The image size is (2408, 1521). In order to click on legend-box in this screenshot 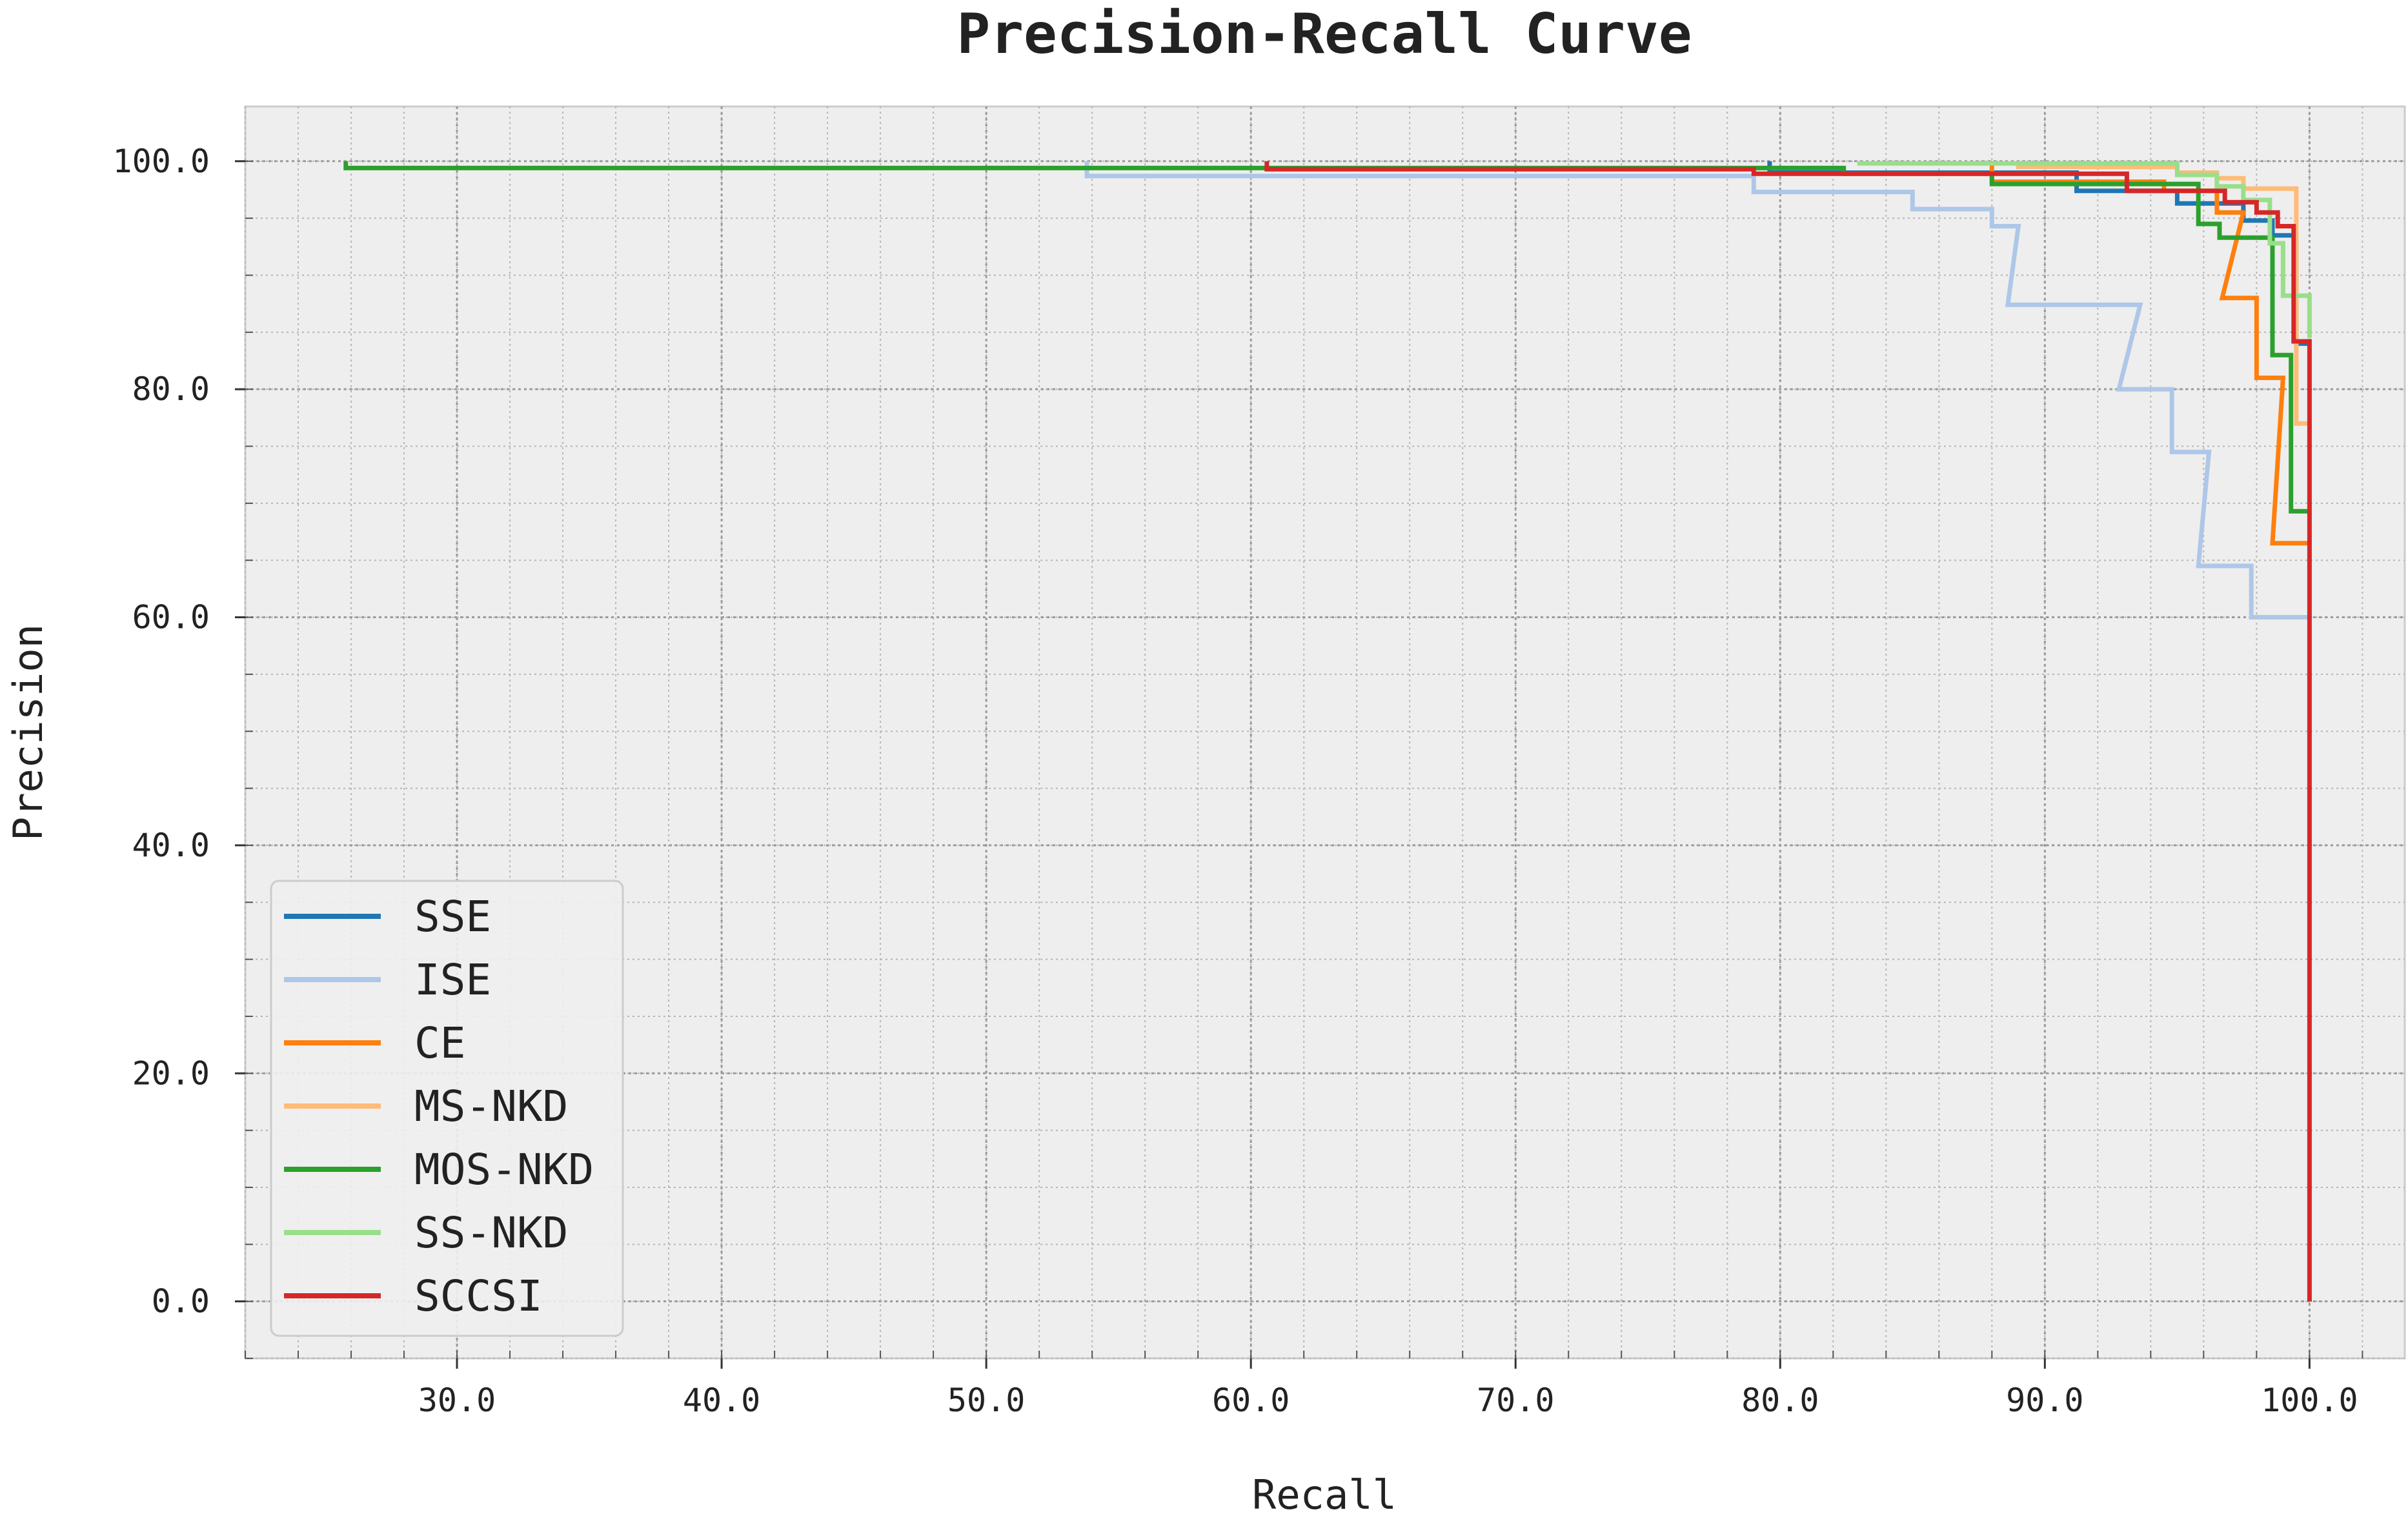, I will do `click(447, 1108)`.